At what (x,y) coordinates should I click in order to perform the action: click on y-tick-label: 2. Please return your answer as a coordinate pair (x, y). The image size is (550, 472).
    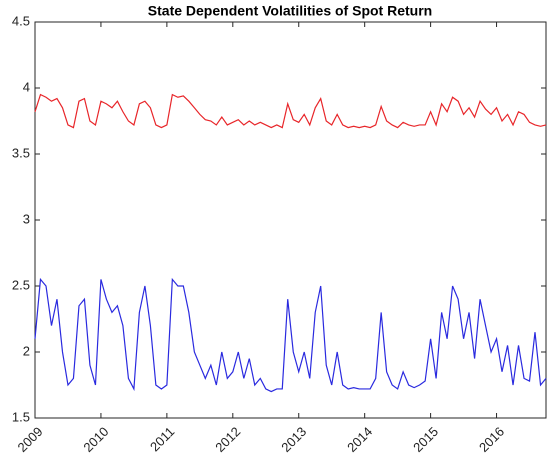
    Looking at the image, I should click on (26, 350).